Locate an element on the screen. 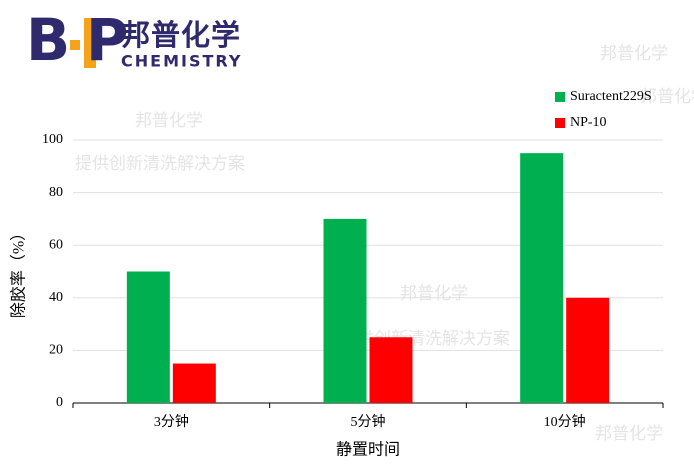 This screenshot has height=469, width=694. legend-label: Suractent229S is located at coordinates (611, 96).